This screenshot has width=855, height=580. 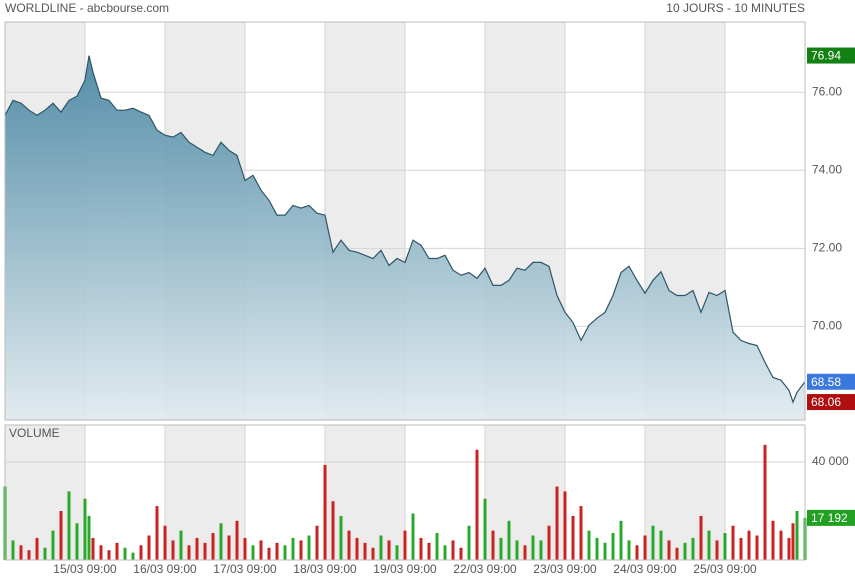 What do you see at coordinates (827, 169) in the screenshot?
I see `y-tick-label: 74.00` at bounding box center [827, 169].